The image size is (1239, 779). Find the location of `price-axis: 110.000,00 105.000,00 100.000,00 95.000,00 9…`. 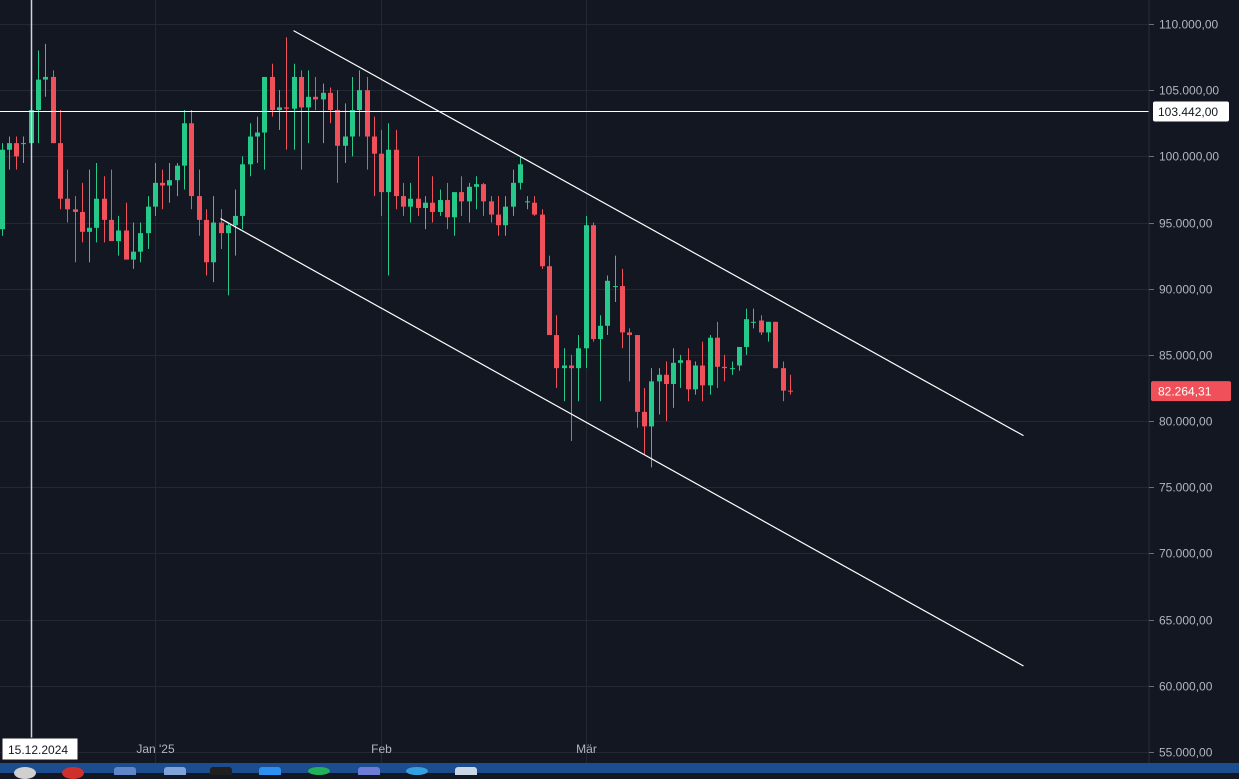

price-axis: 110.000,00 105.000,00 100.000,00 95.000,00 9… is located at coordinates (1193, 381).